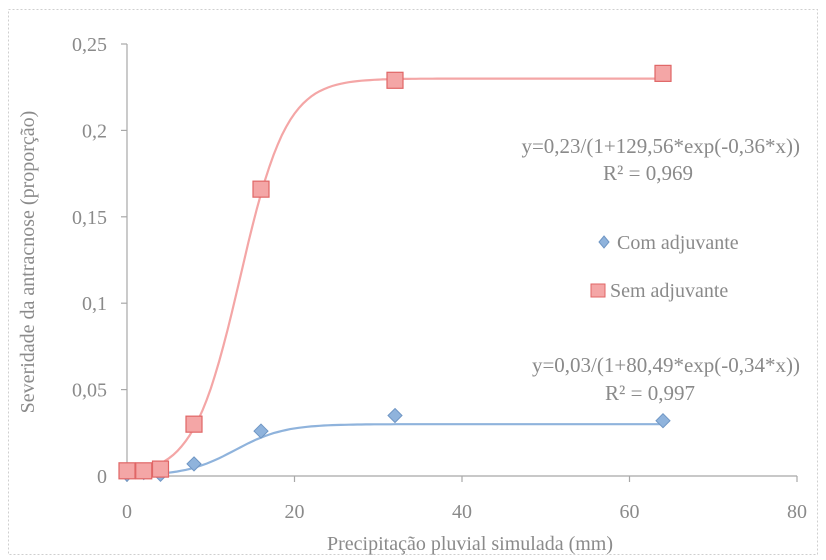  What do you see at coordinates (604, 242) in the screenshot?
I see `legend-marker-com-adjuvante` at bounding box center [604, 242].